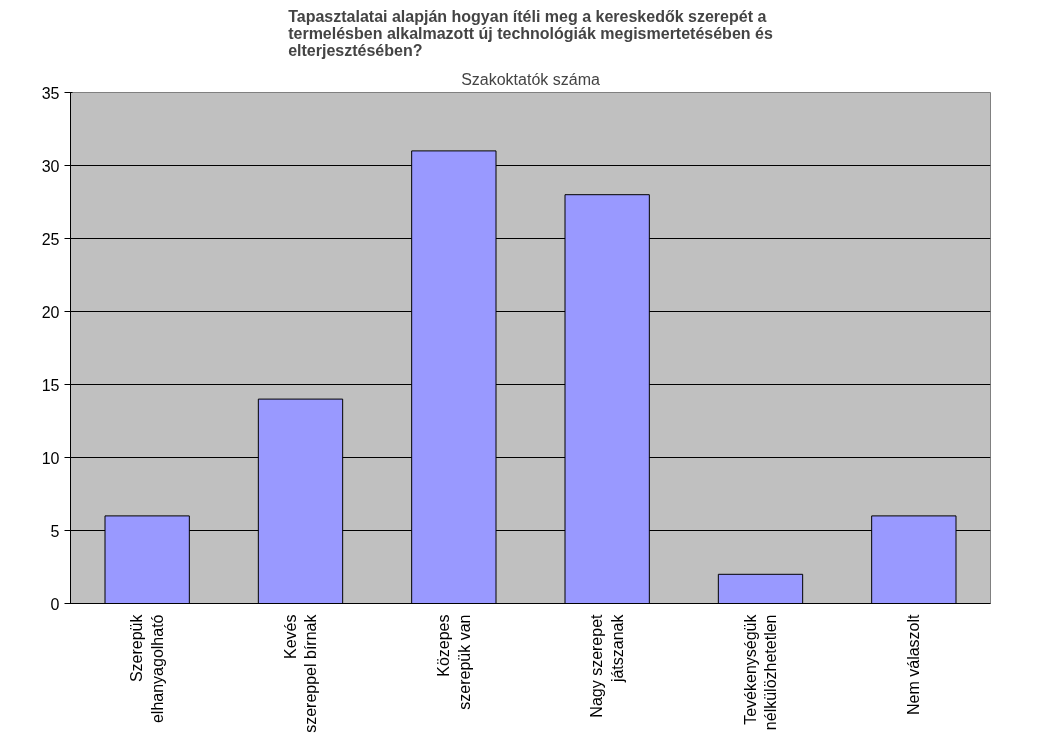 The width and height of the screenshot is (1037, 740). Describe the element at coordinates (55, 531) in the screenshot. I see `y-tick-label: 5` at that location.